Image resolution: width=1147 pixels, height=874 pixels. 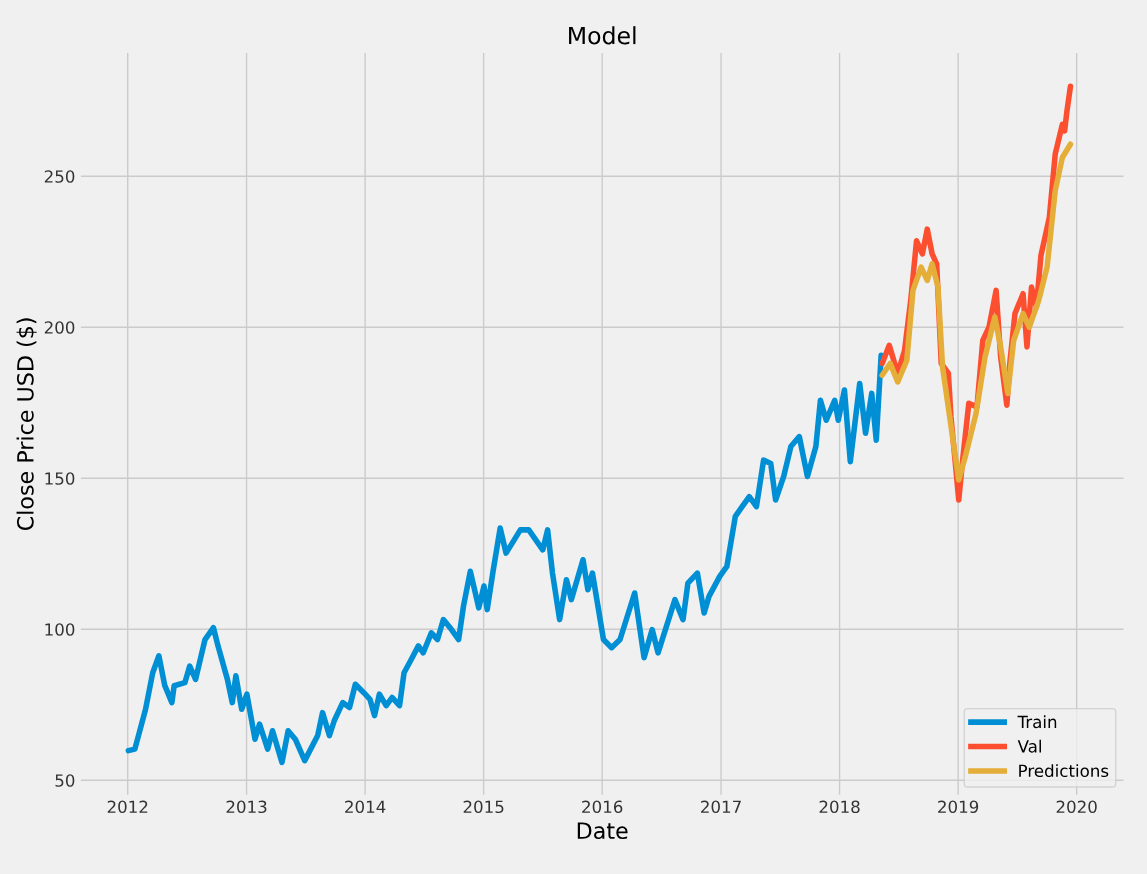 I want to click on x-tick-label: 2016, so click(x=602, y=807).